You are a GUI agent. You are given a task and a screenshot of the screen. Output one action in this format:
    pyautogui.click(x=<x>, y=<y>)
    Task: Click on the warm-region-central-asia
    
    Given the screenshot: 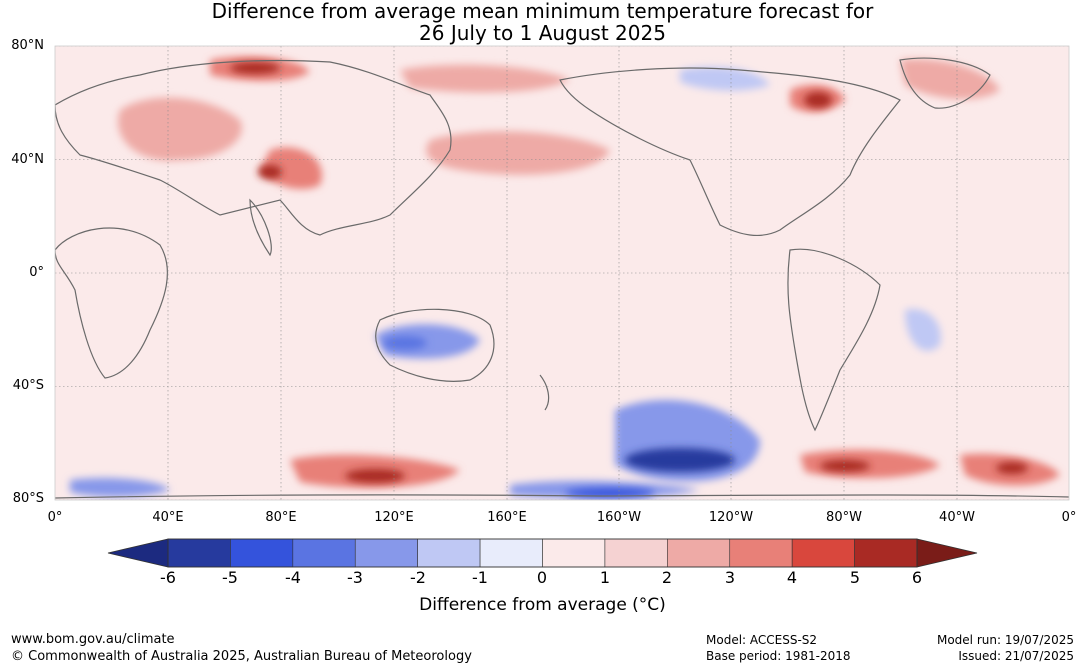 What is the action you would take?
    pyautogui.click(x=291, y=168)
    